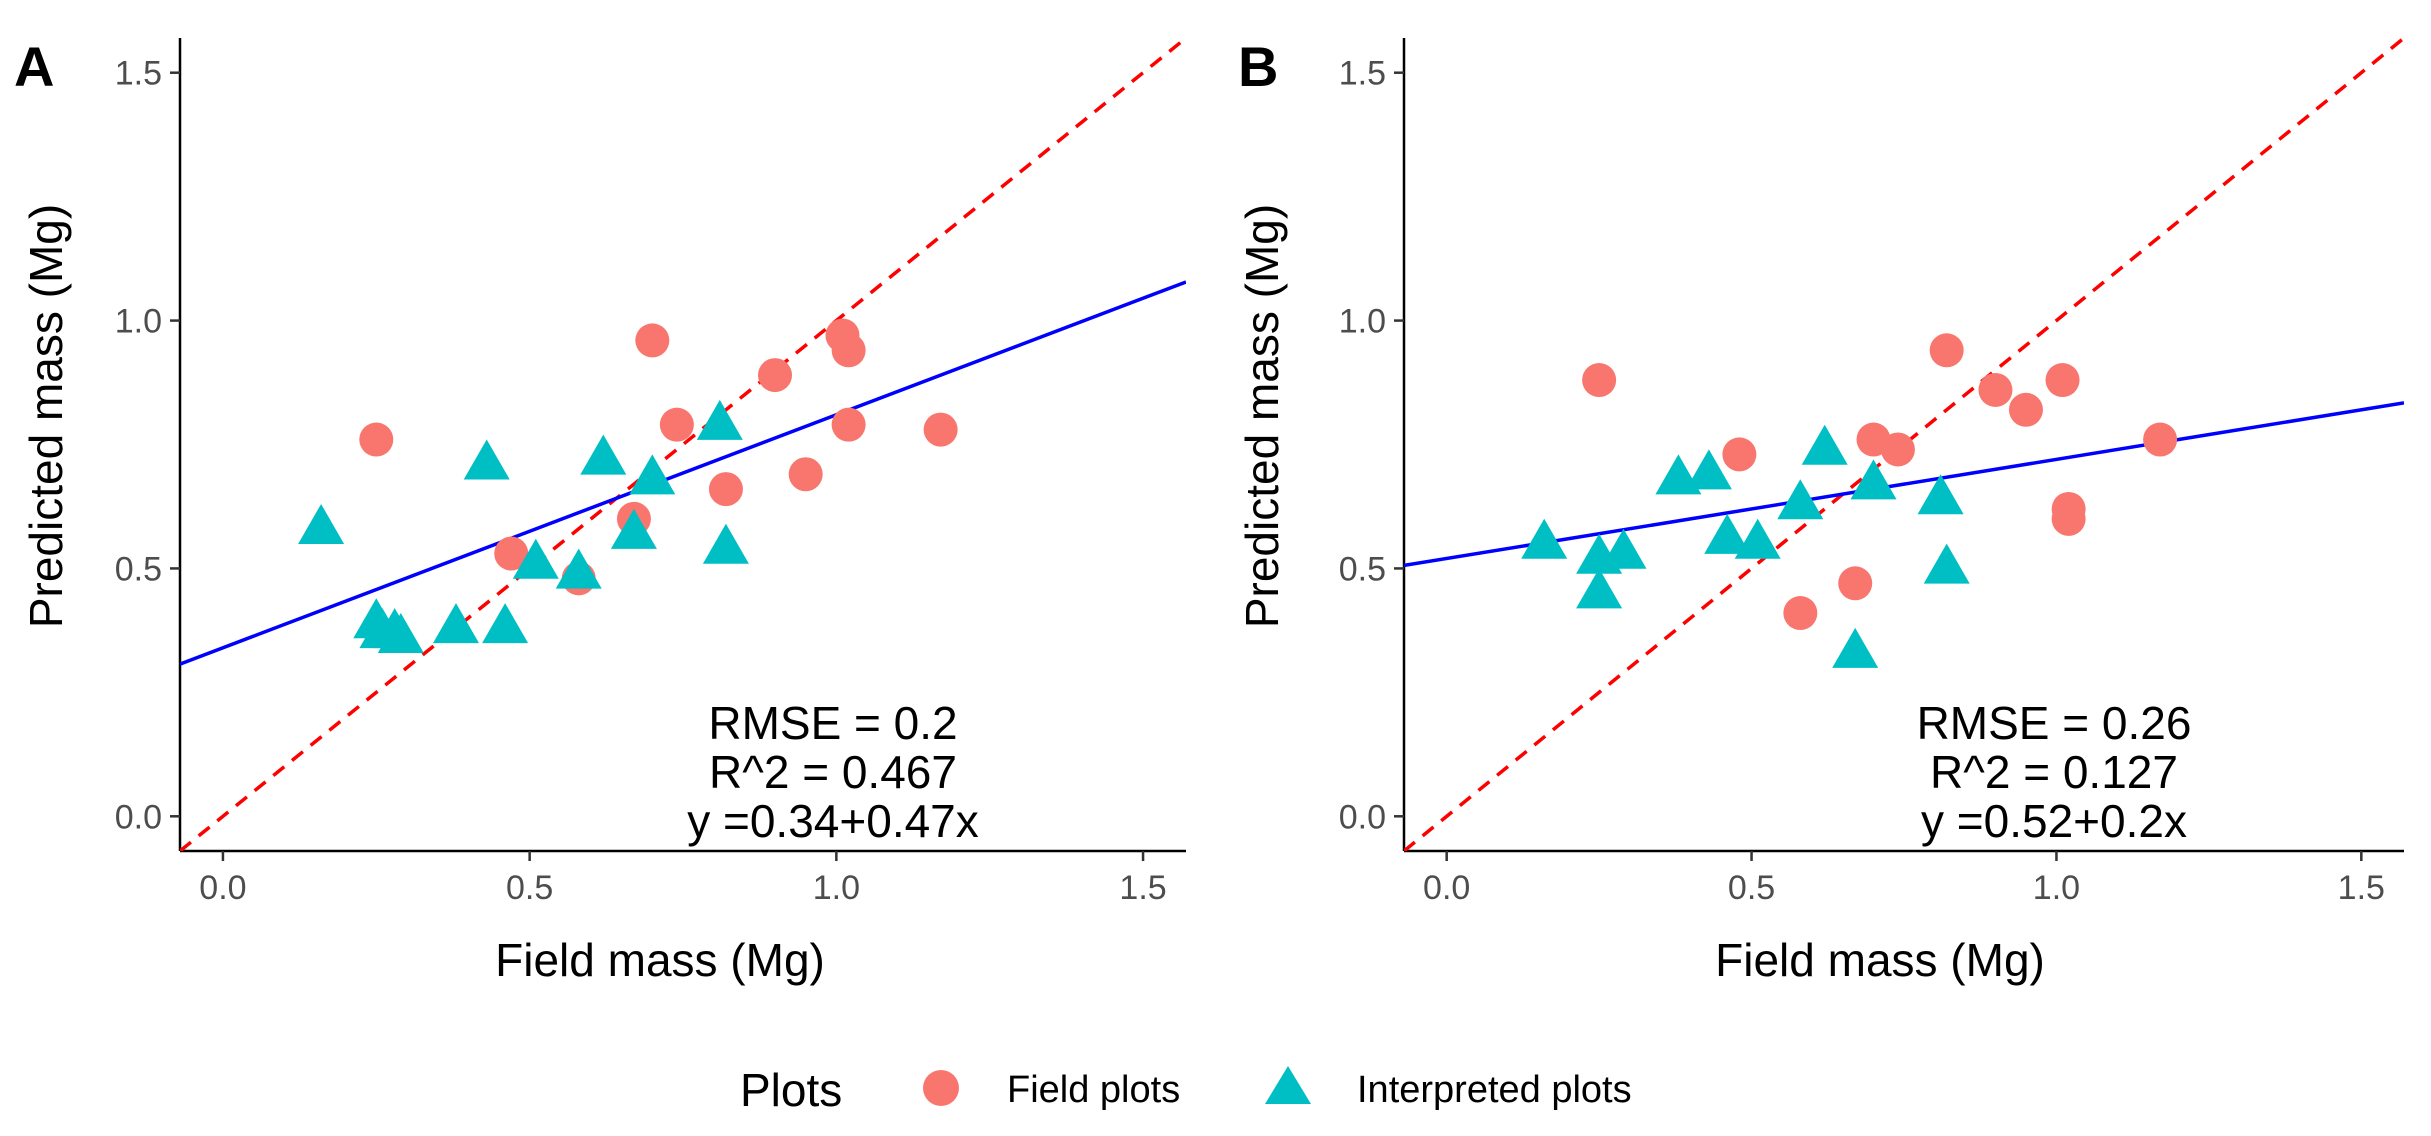 The width and height of the screenshot is (2431, 1136). What do you see at coordinates (1186, 1090) in the screenshot?
I see `legend: Plots Field plots Interpreted plots` at bounding box center [1186, 1090].